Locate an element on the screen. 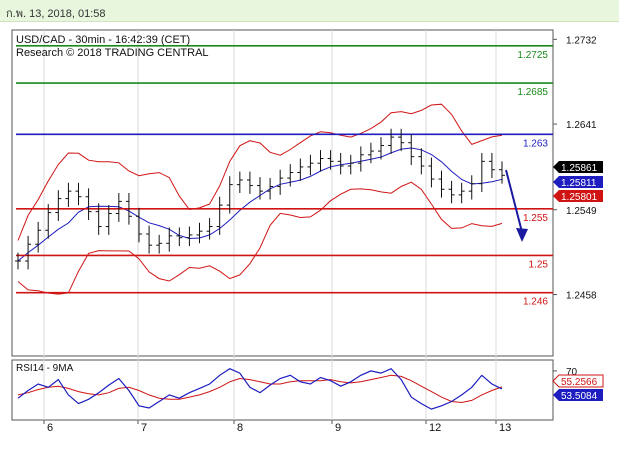 The width and height of the screenshot is (619, 457). date-time-label: ก.พ. 13, 2018, 01:58 is located at coordinates (56, 14).